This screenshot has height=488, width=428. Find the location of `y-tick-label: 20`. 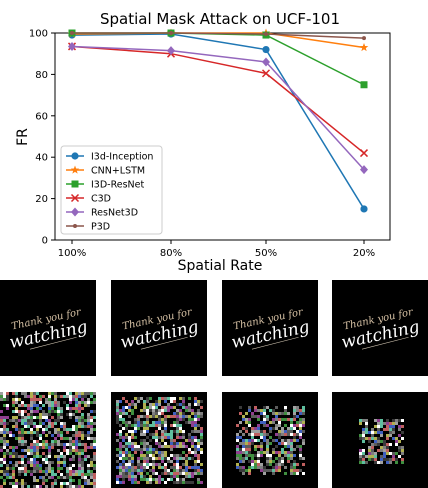

y-tick-label: 20 is located at coordinates (41, 199).